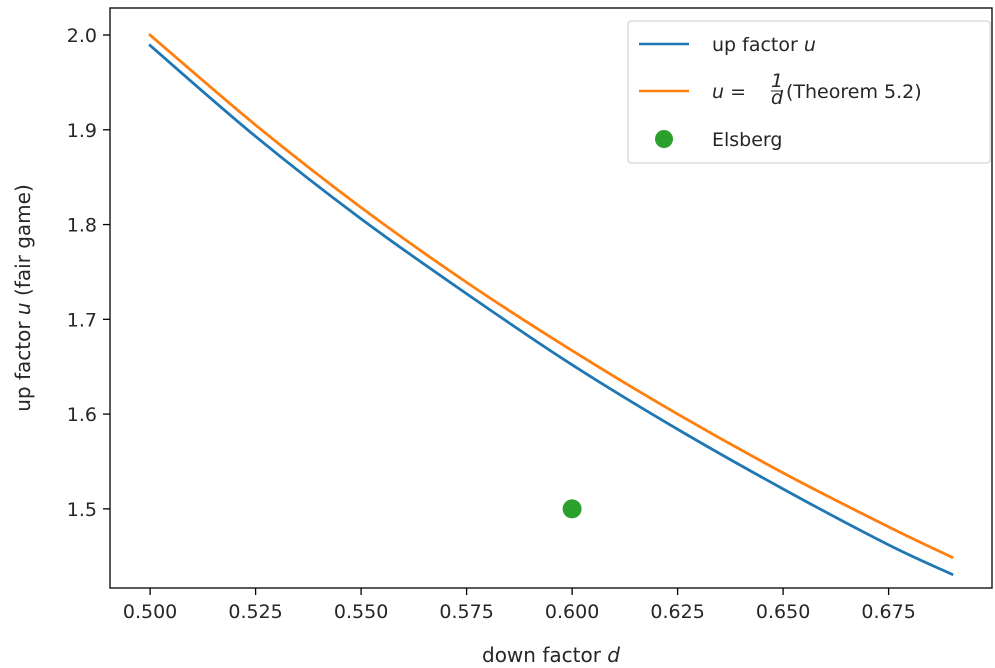  I want to click on y-tick-label: 2.0, so click(82, 36).